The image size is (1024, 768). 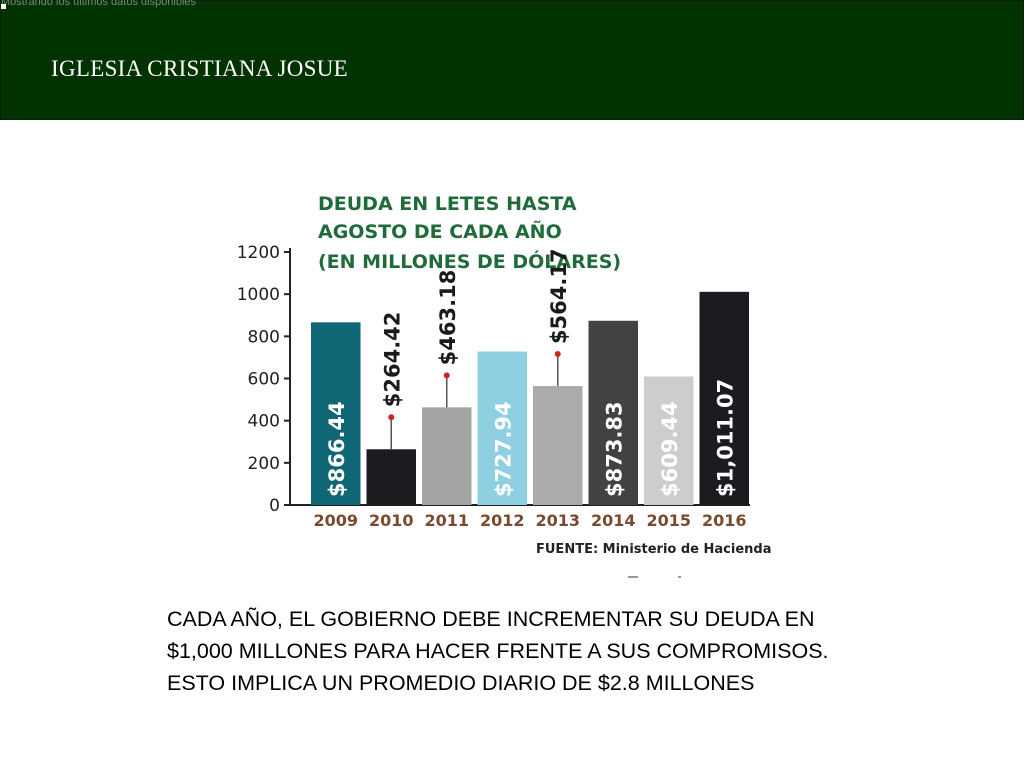 I want to click on bar-2015, so click(x=669, y=440).